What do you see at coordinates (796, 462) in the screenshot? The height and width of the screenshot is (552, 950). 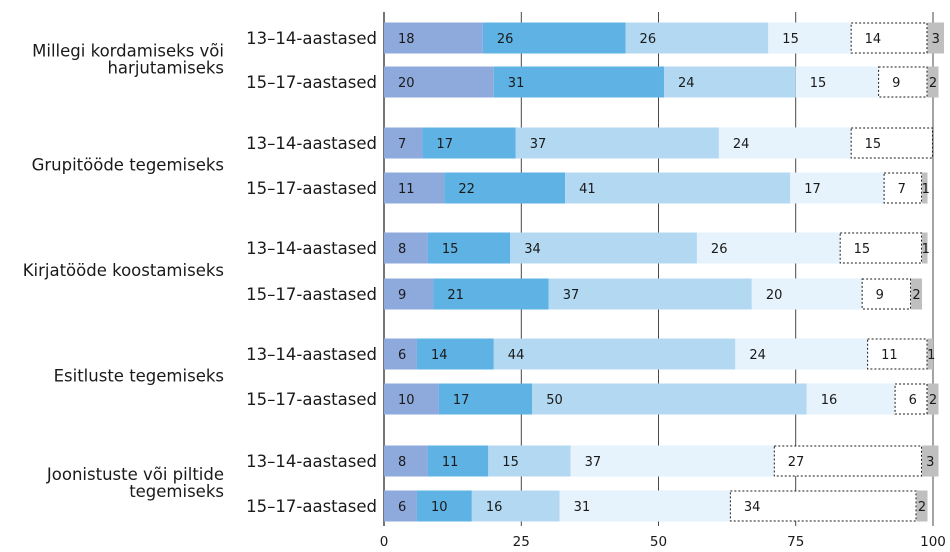 I see `data-label: 27` at bounding box center [796, 462].